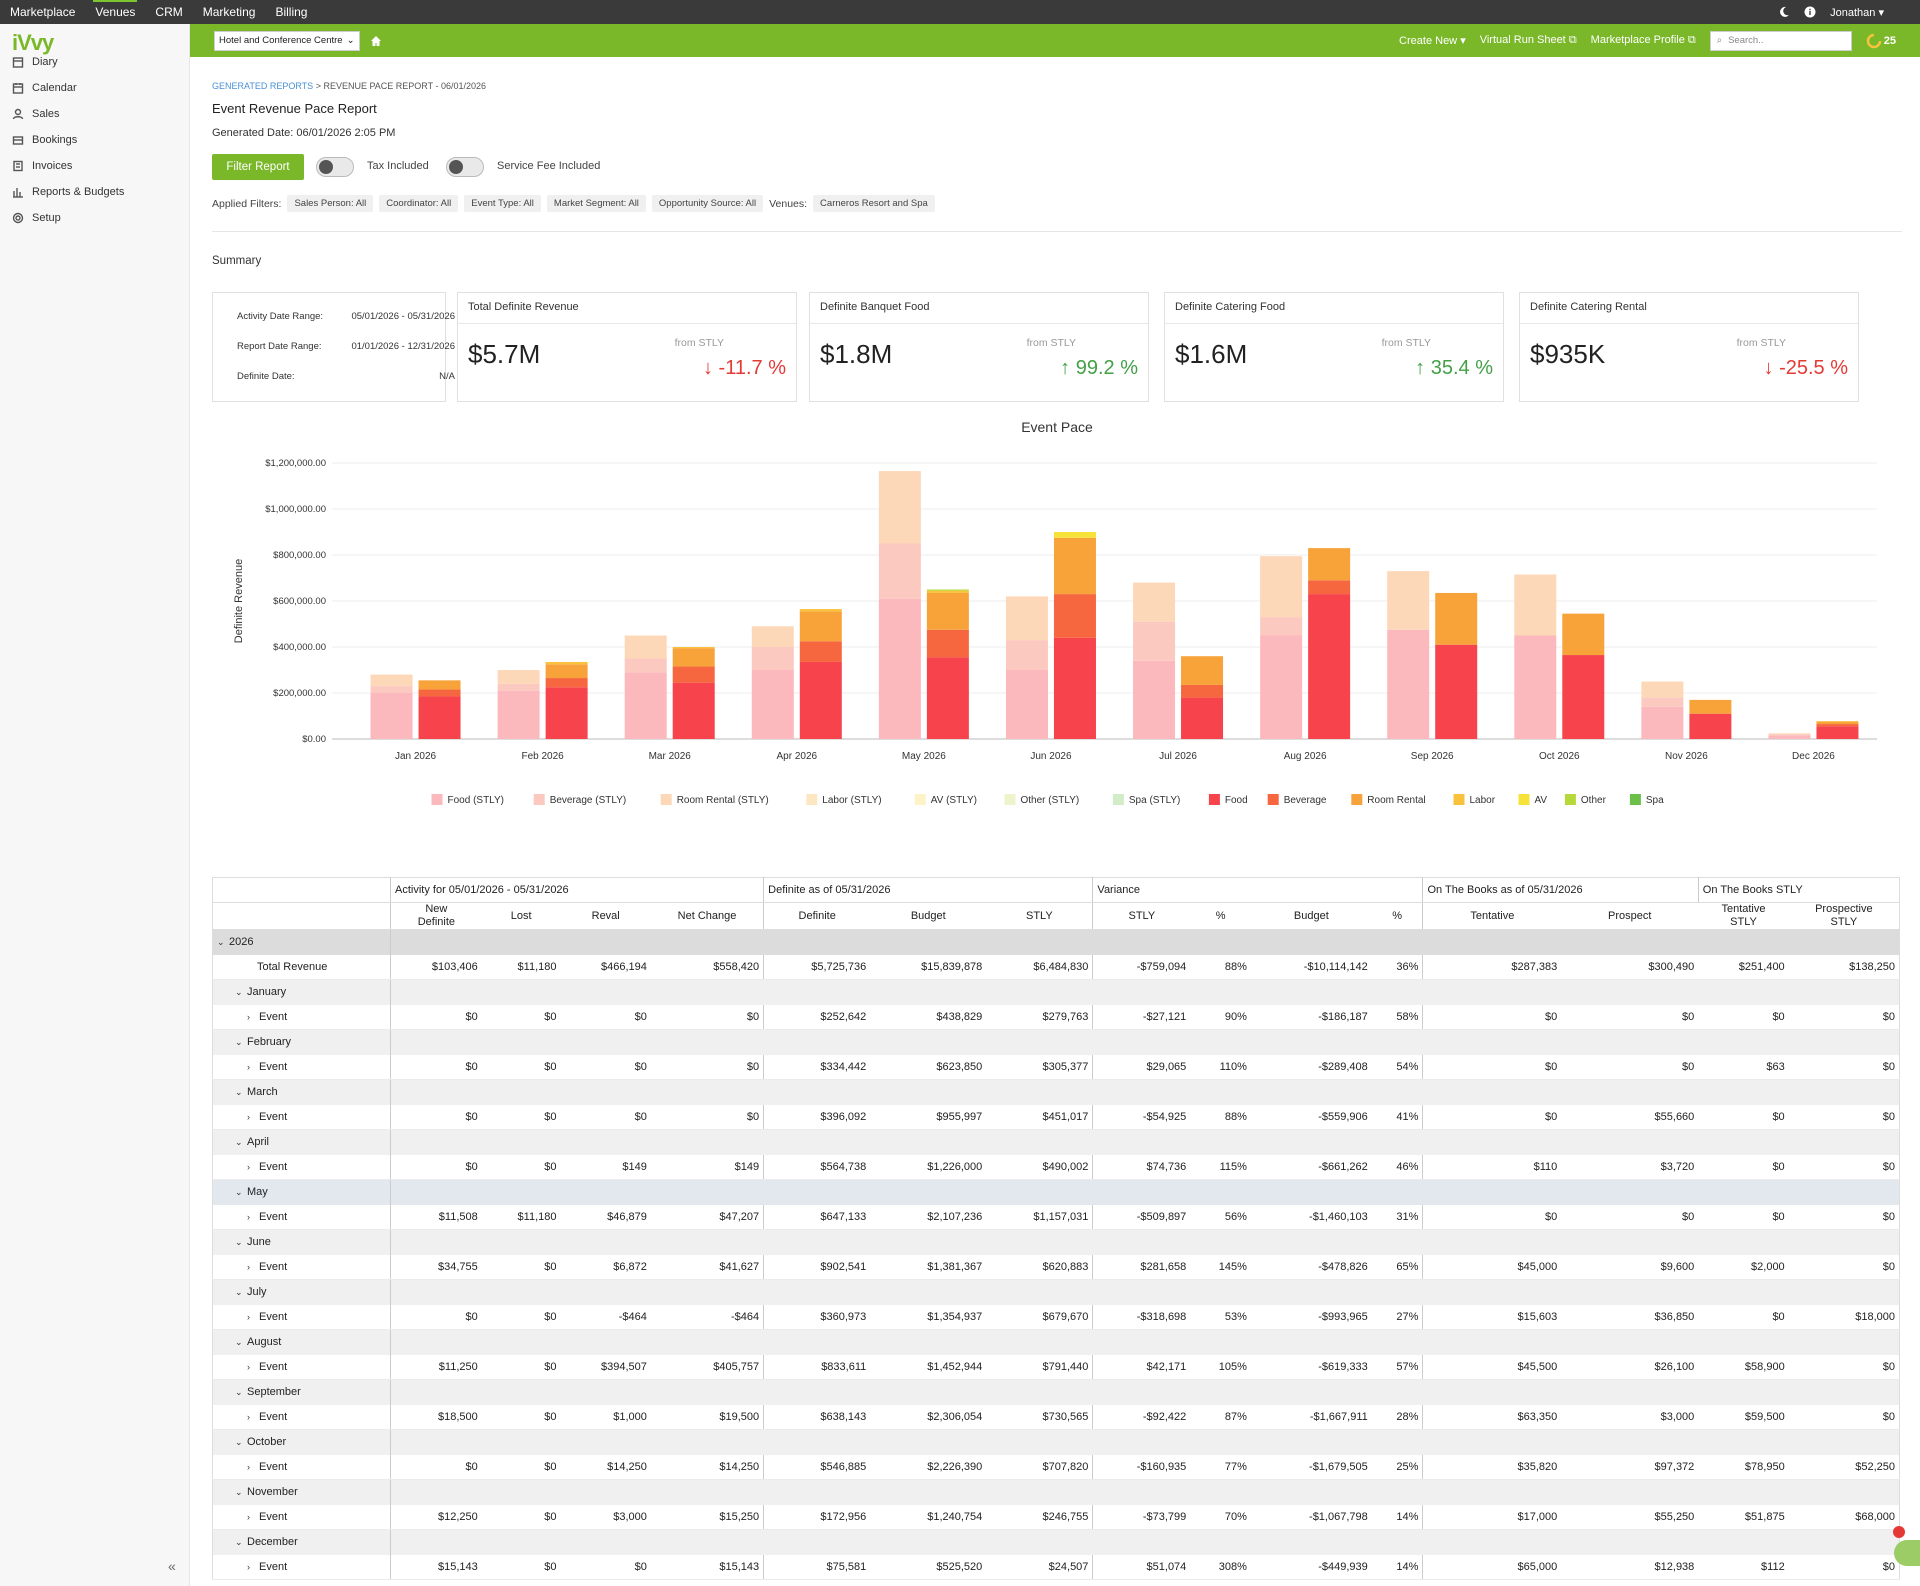 This screenshot has height=1586, width=1920. What do you see at coordinates (1492, 916) in the screenshot?
I see `column-header: Tentative` at bounding box center [1492, 916].